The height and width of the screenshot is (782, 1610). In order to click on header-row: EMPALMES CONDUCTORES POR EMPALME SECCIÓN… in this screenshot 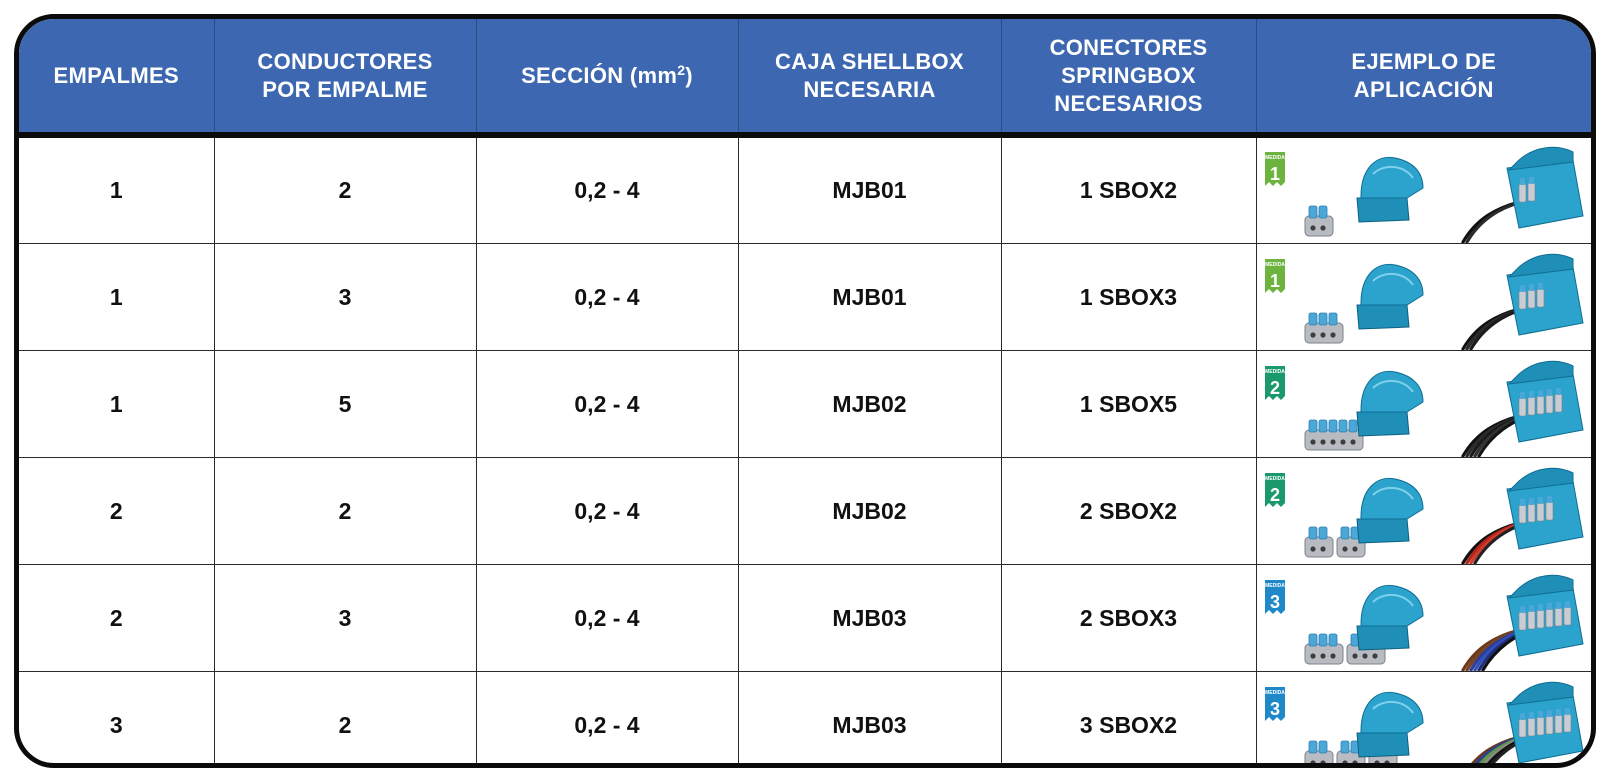, I will do `click(805, 78)`.